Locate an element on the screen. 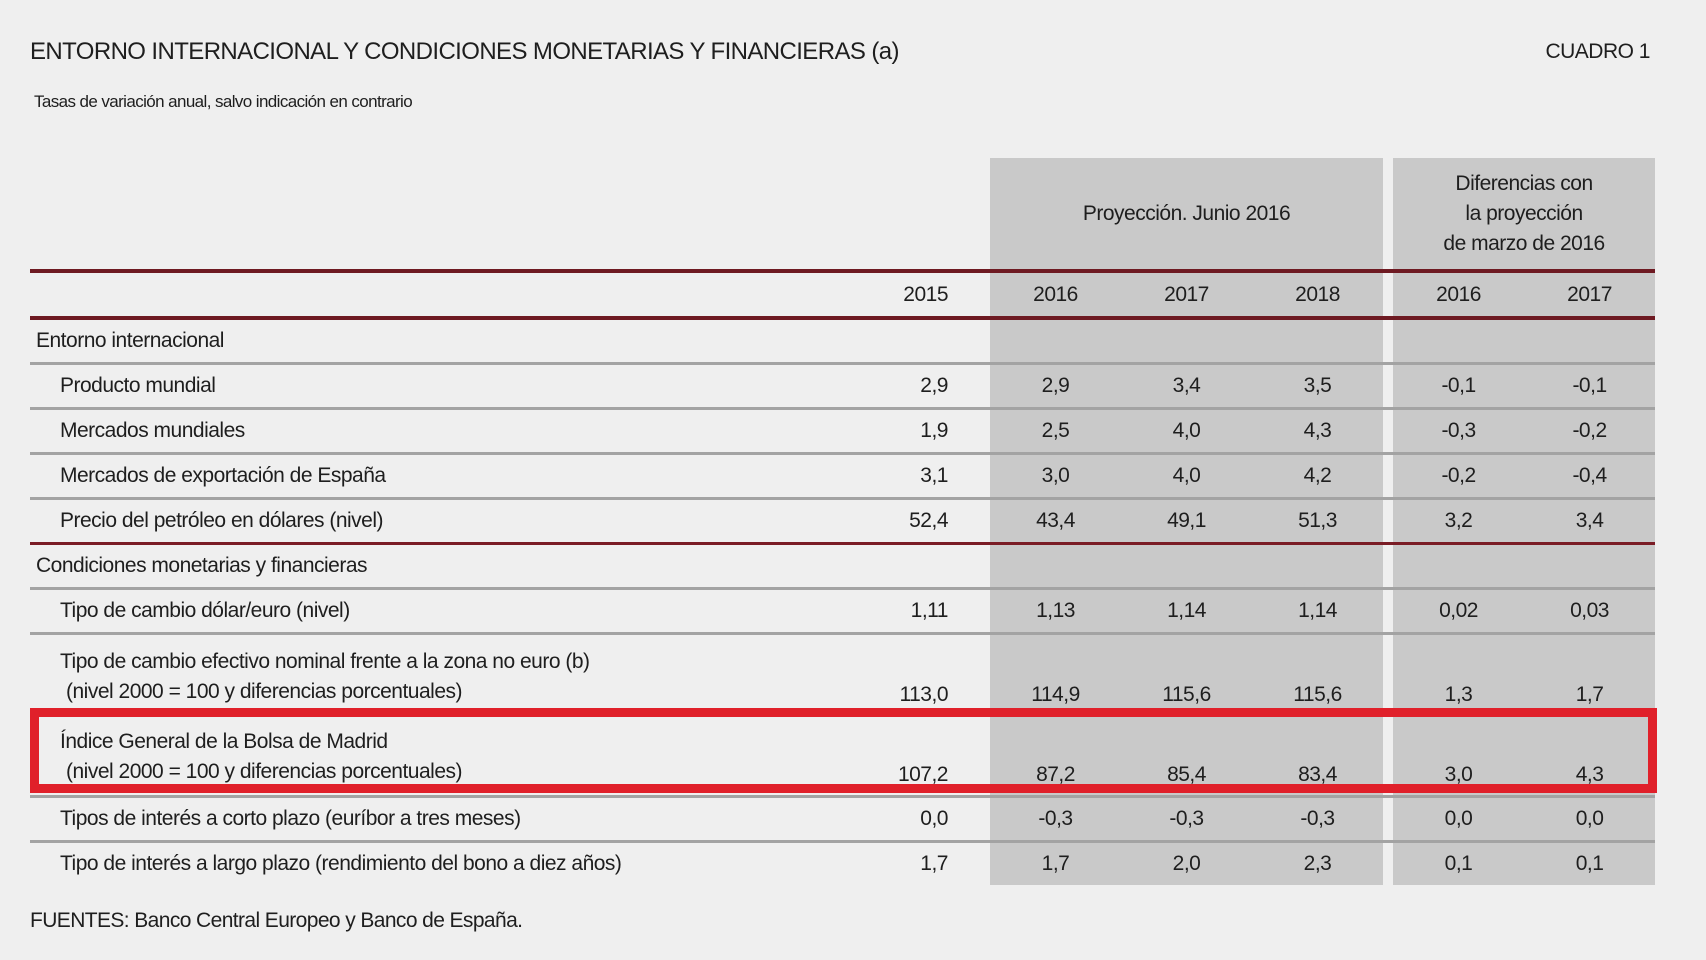 This screenshot has height=960, width=1706. value-cell: 1,11 is located at coordinates (895, 611).